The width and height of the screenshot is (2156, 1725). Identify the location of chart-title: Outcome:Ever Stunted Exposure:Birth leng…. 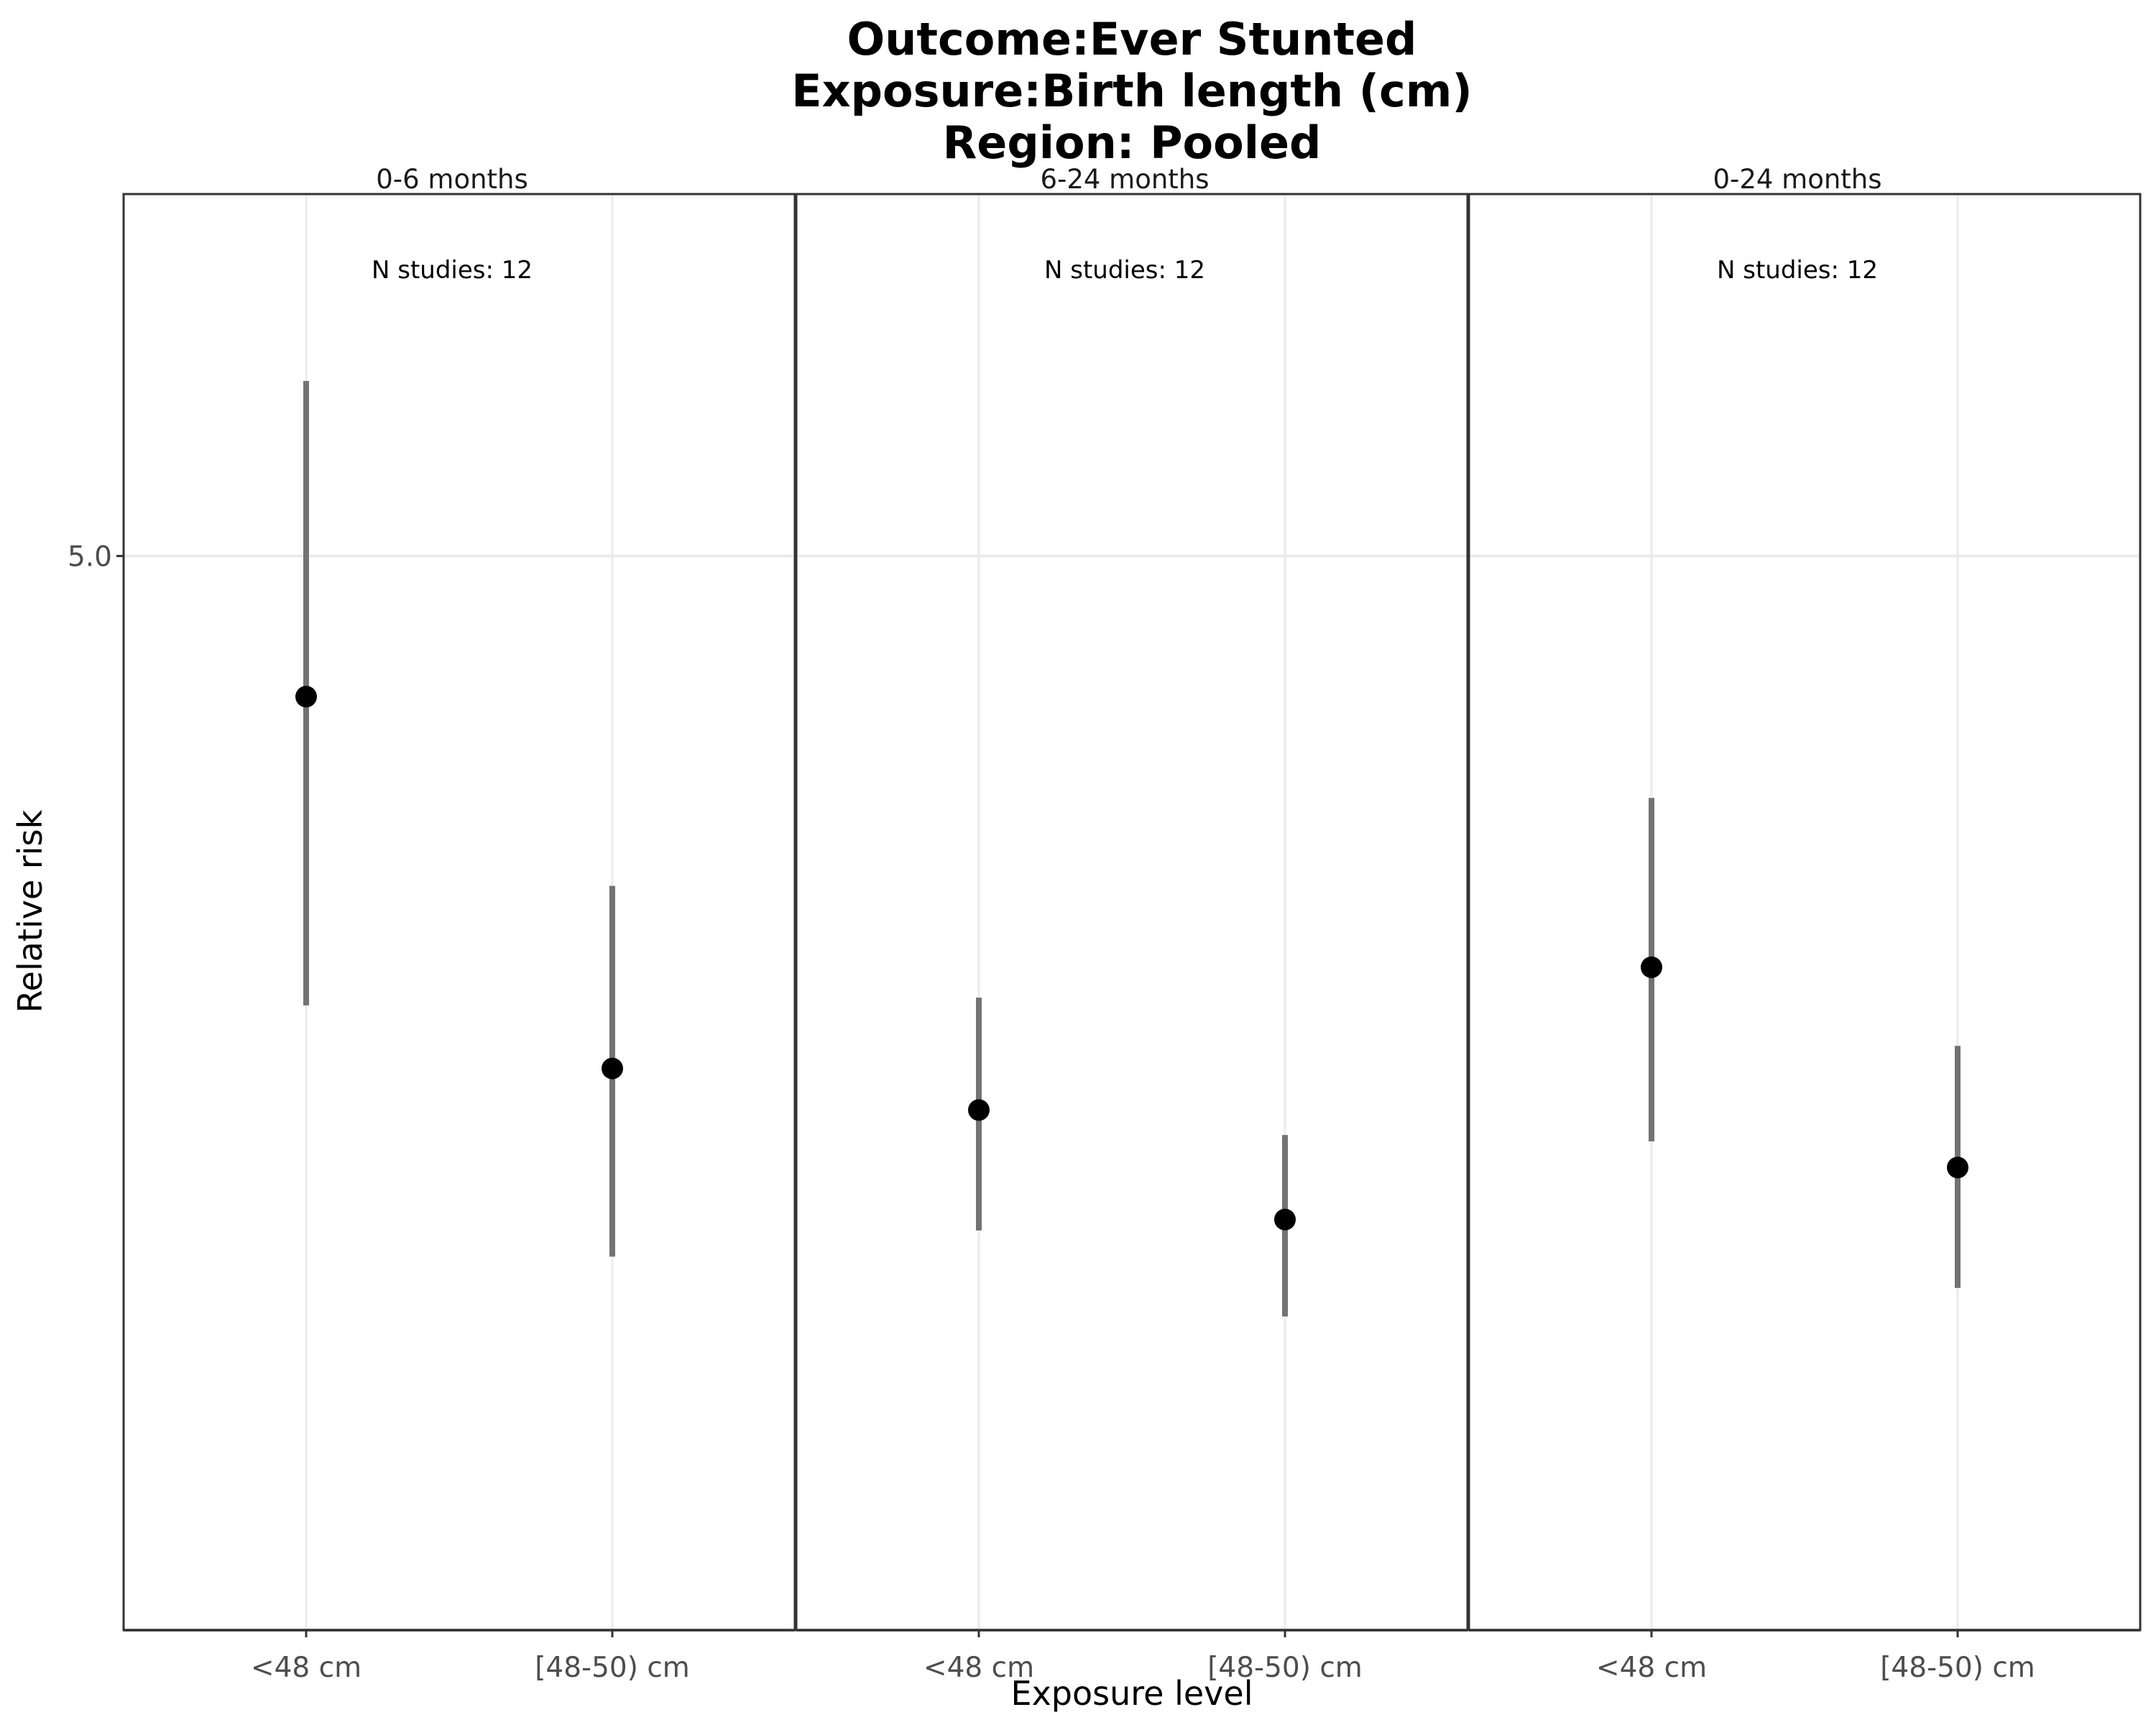
(1131, 91).